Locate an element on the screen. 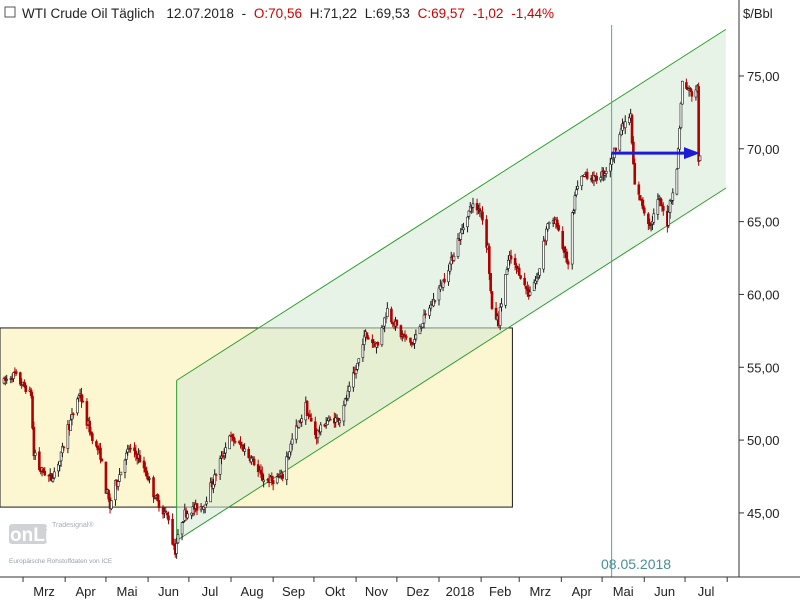 The height and width of the screenshot is (600, 800). y-tick-label: 55,00 is located at coordinates (763, 367).